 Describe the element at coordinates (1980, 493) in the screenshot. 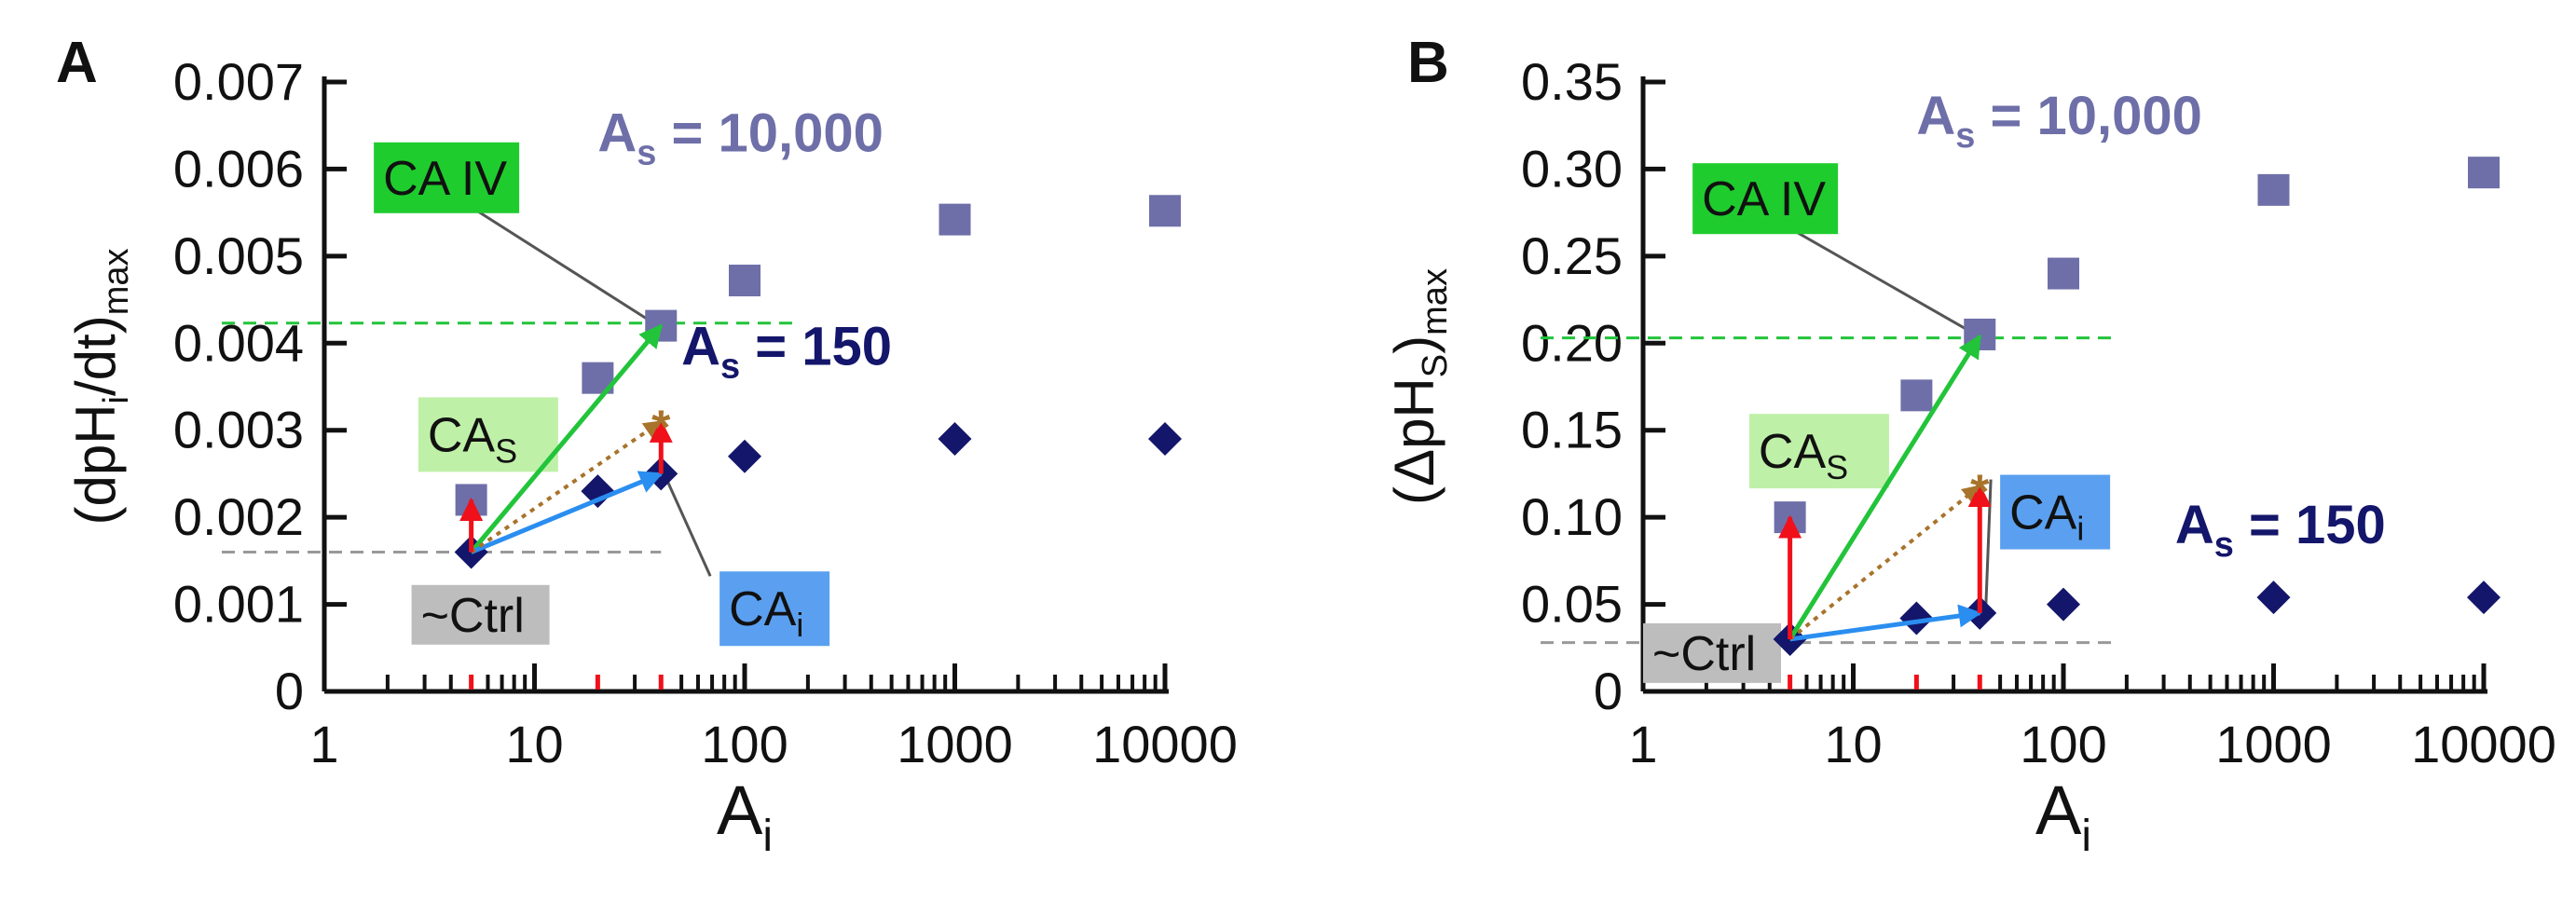

I see `star-marker: *` at that location.